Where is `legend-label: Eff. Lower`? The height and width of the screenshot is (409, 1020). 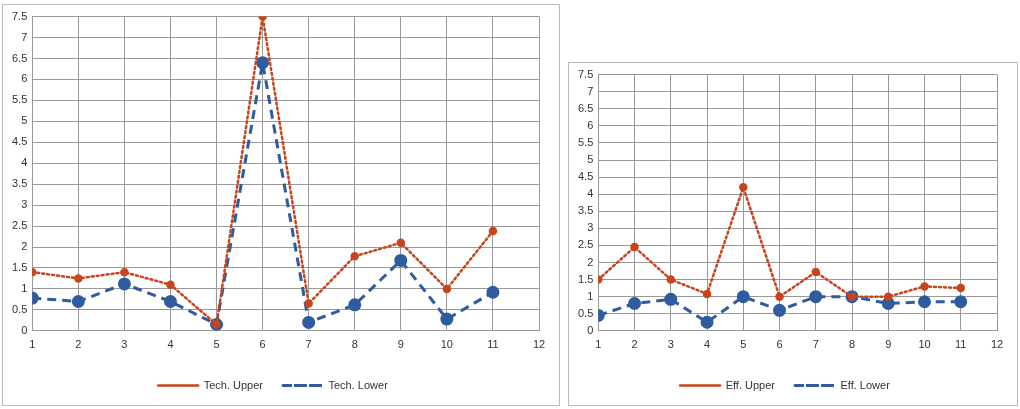
legend-label: Eff. Lower is located at coordinates (865, 384).